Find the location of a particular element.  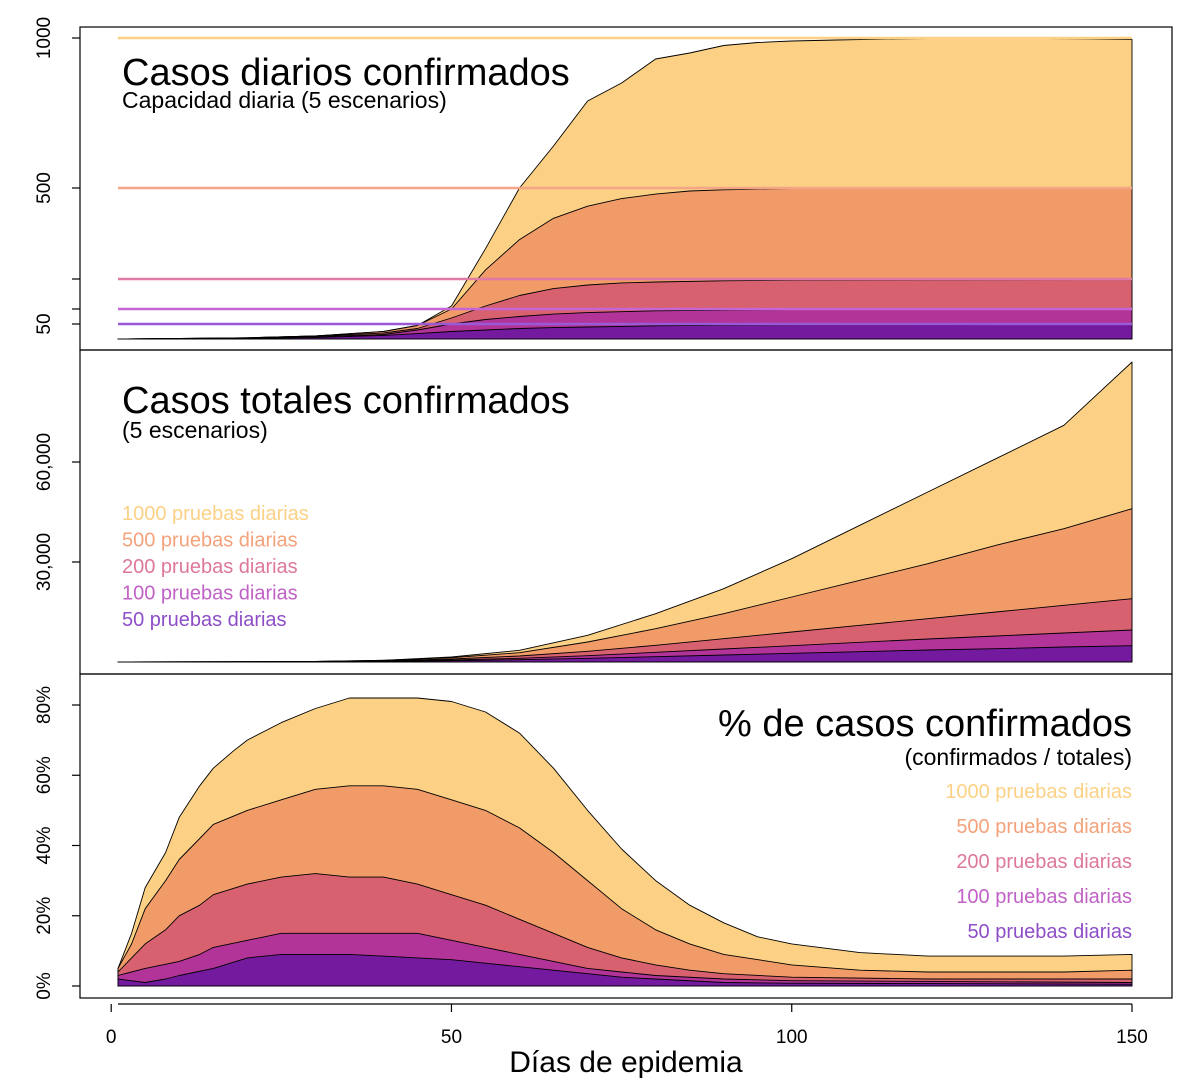

percent-confirmed-subtitle: (confirmados / totales) is located at coordinates (1018, 757).